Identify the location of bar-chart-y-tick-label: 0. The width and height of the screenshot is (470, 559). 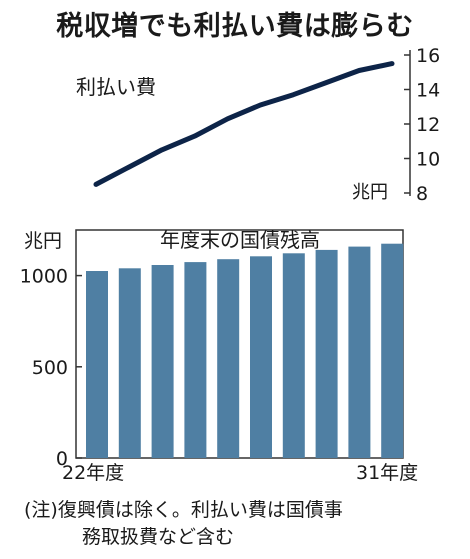
(62, 459).